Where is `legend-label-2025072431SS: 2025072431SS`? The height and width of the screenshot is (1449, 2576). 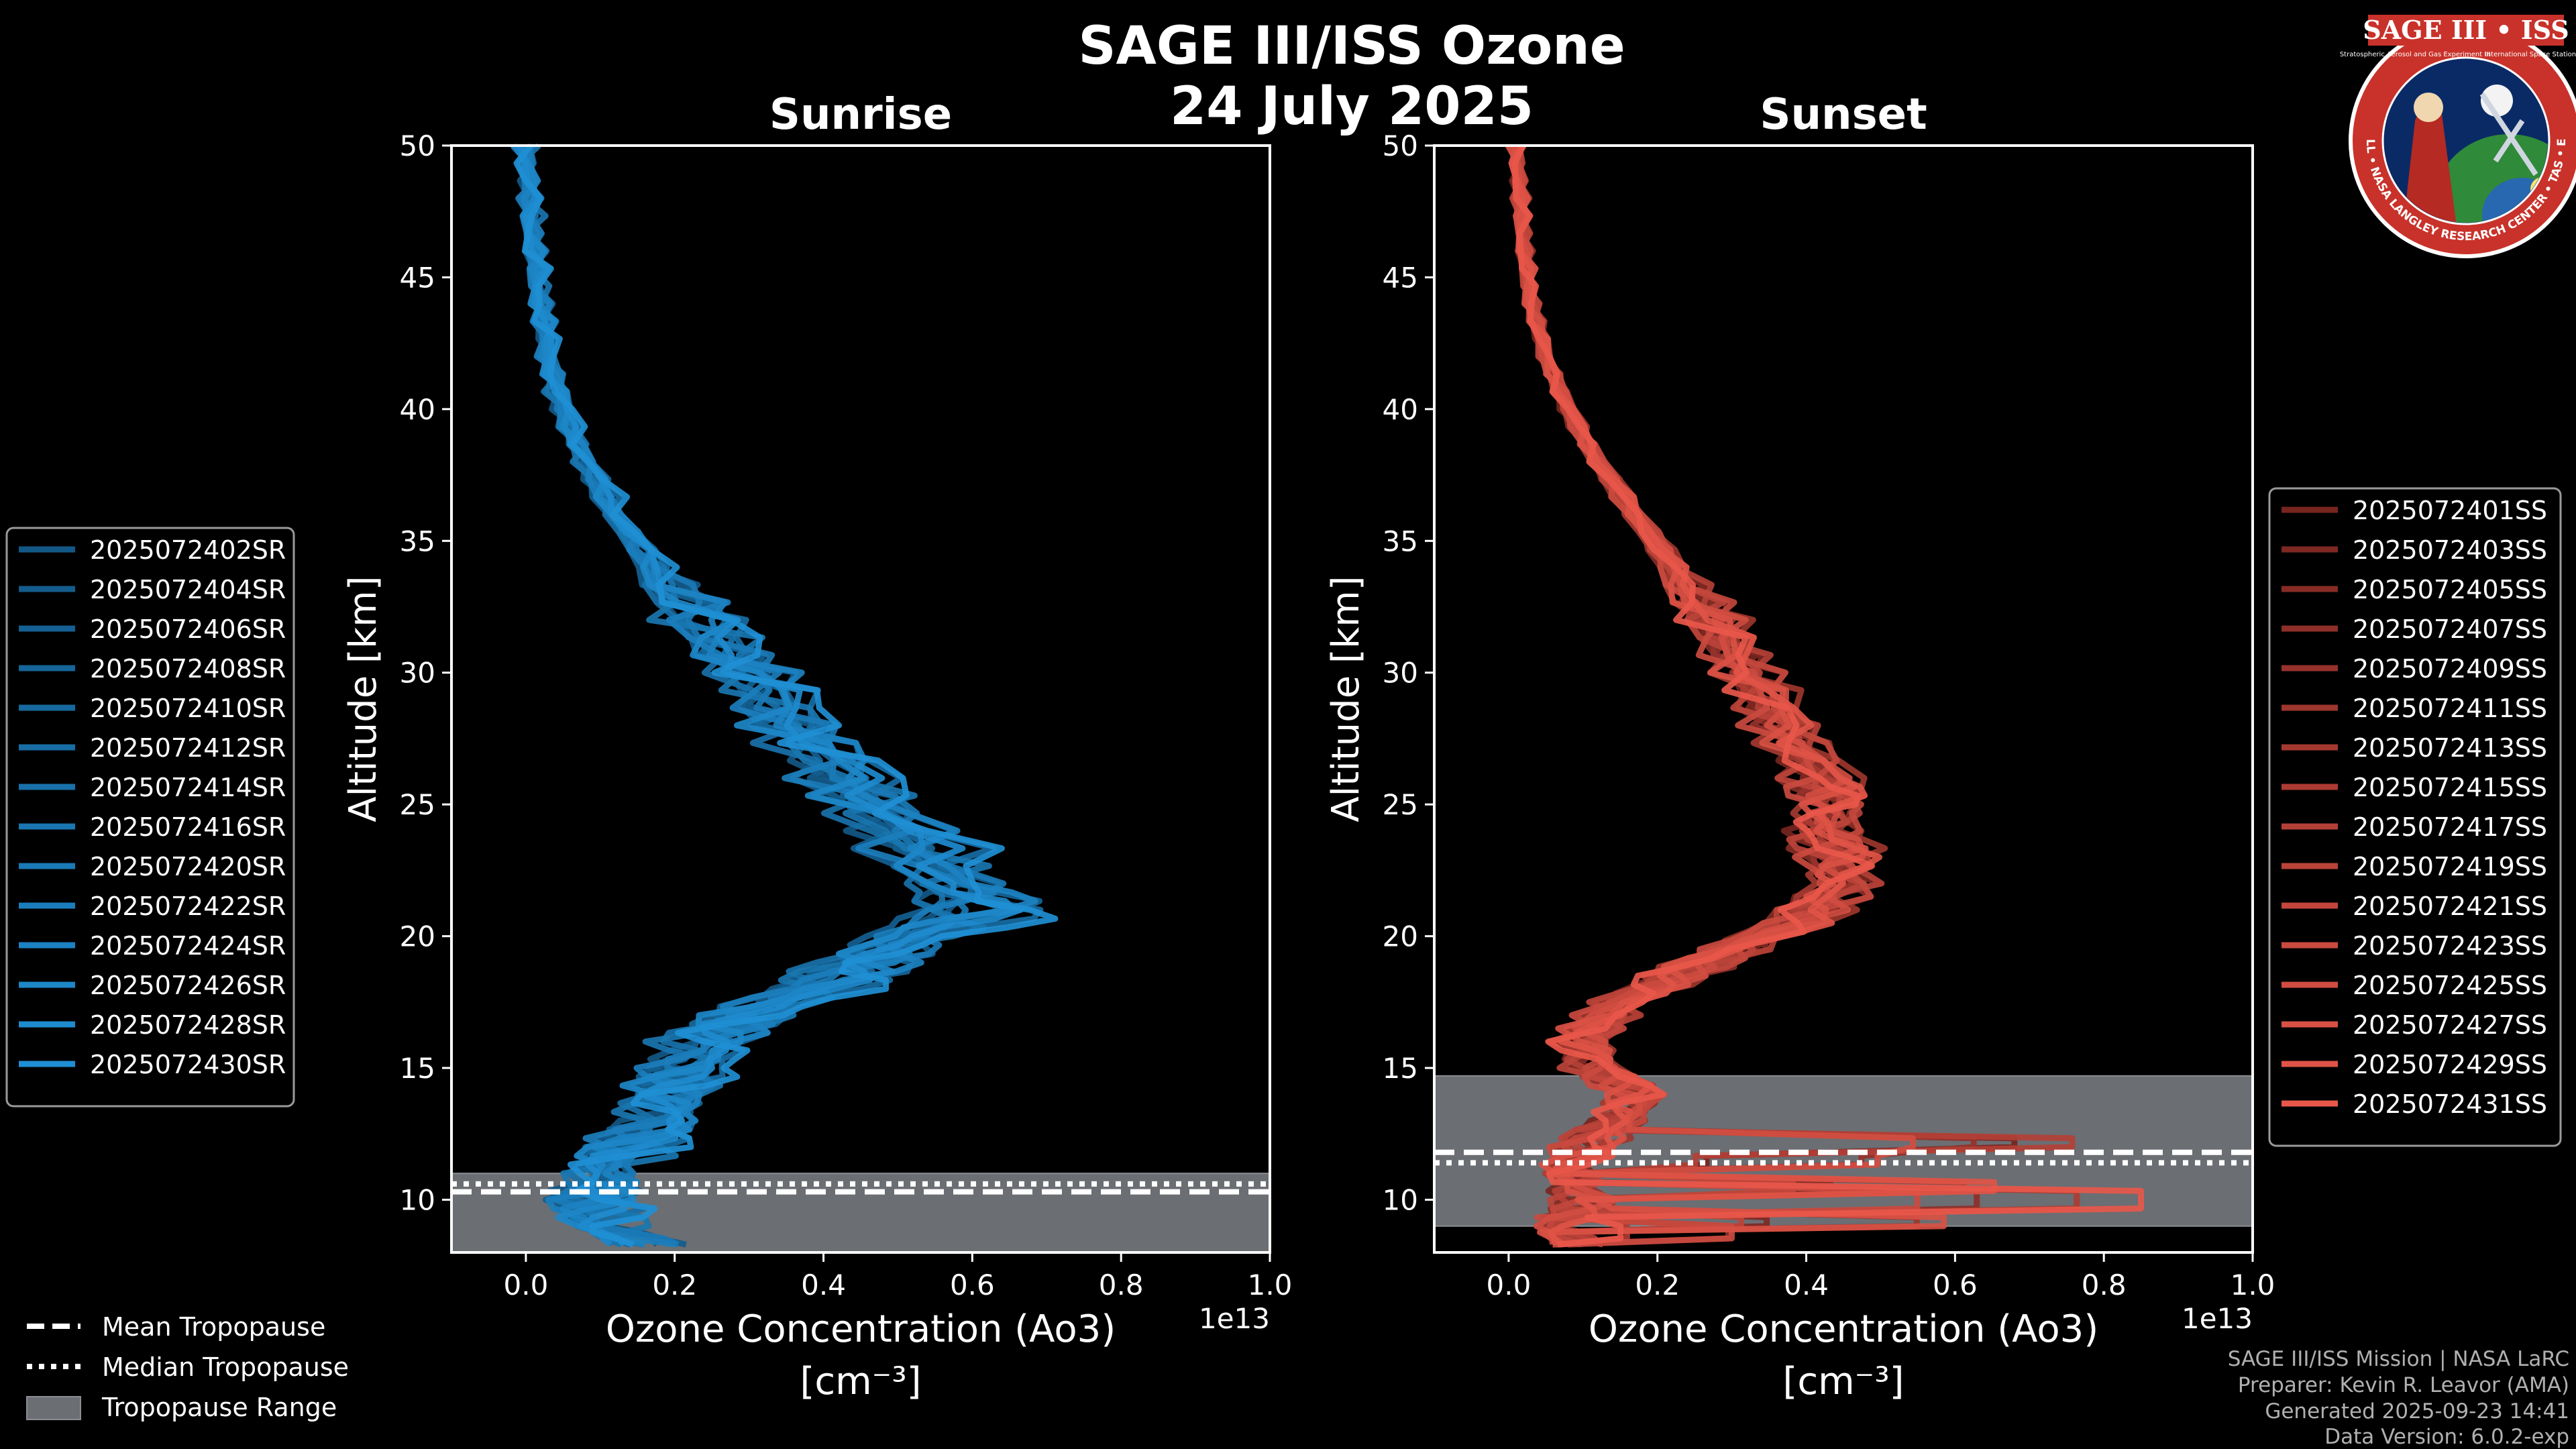 legend-label-2025072431SS: 2025072431SS is located at coordinates (2450, 1104).